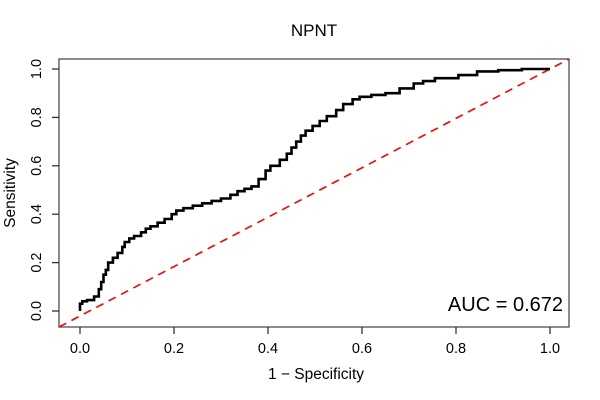 This screenshot has width=600, height=400. What do you see at coordinates (174, 349) in the screenshot?
I see `x-tick-label: 0.2` at bounding box center [174, 349].